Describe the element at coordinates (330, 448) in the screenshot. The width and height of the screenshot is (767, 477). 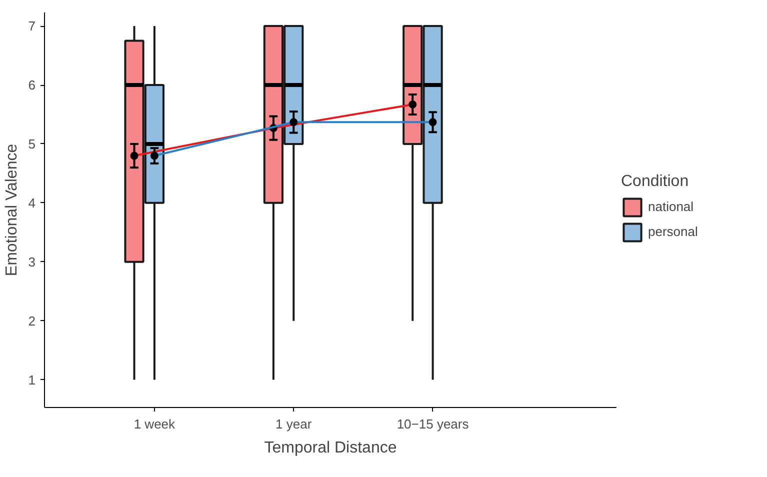
I see `x-axis-title: Temporal Distance` at that location.